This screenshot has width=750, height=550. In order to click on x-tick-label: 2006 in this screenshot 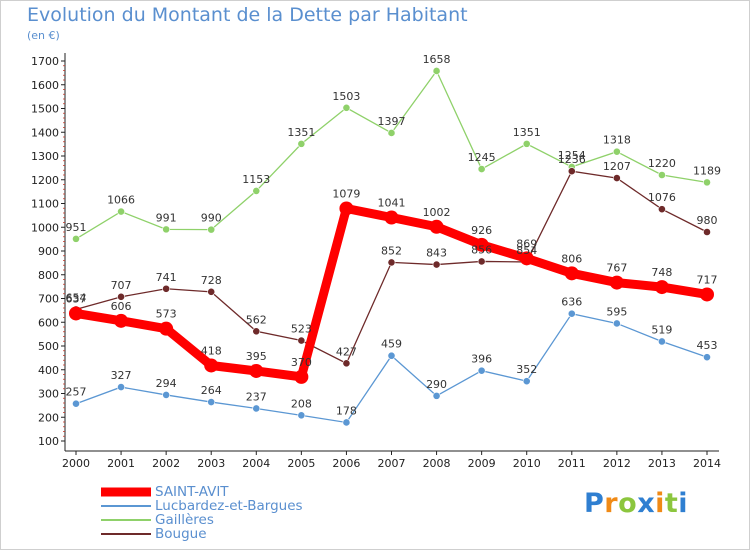, I will do `click(346, 463)`.